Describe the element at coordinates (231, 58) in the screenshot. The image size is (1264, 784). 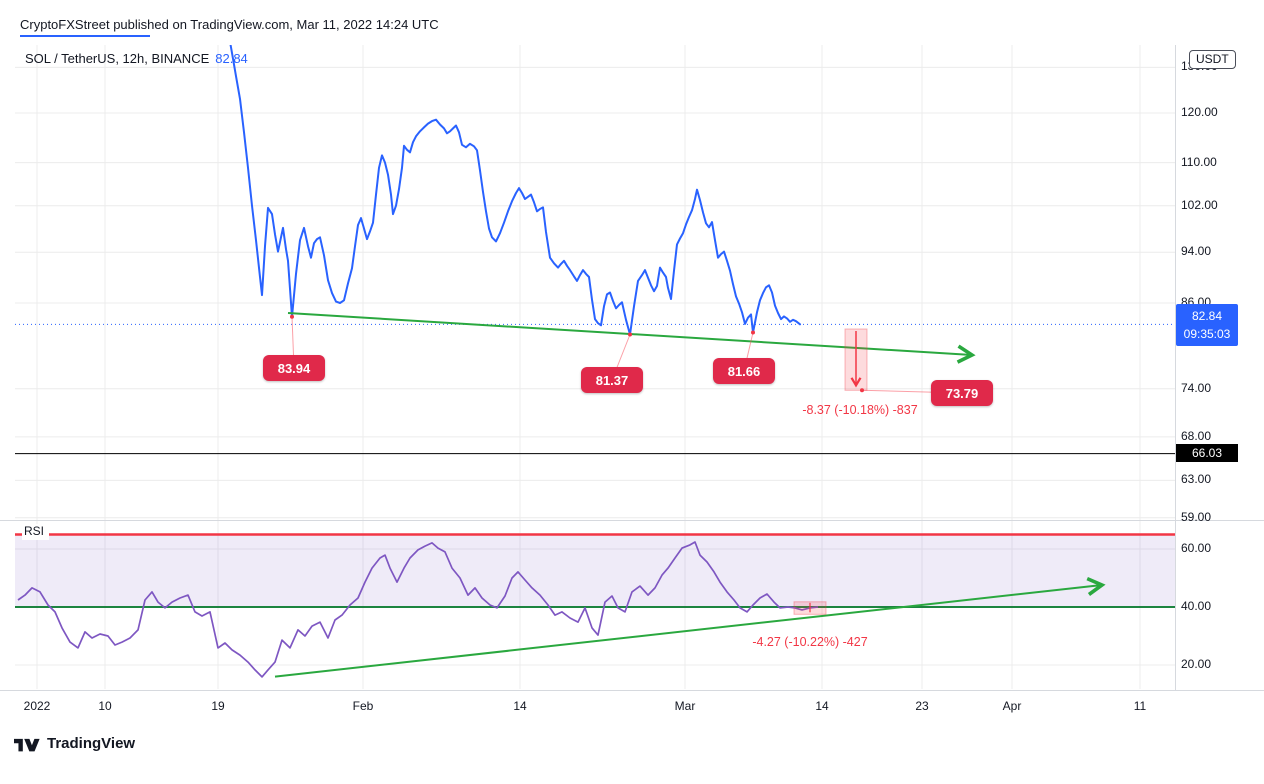
I see `legend-last-price: 82.84` at that location.